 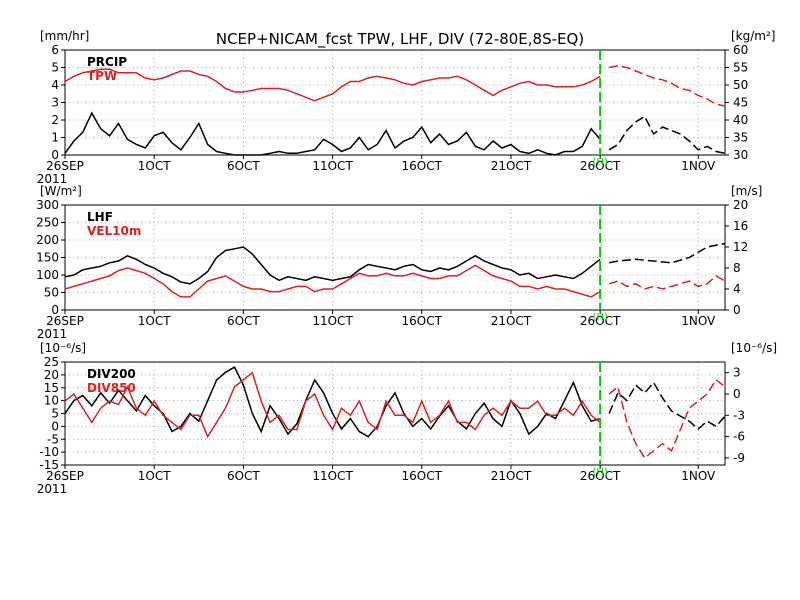 I want to click on right-unit-label: [m/s], so click(x=746, y=191).